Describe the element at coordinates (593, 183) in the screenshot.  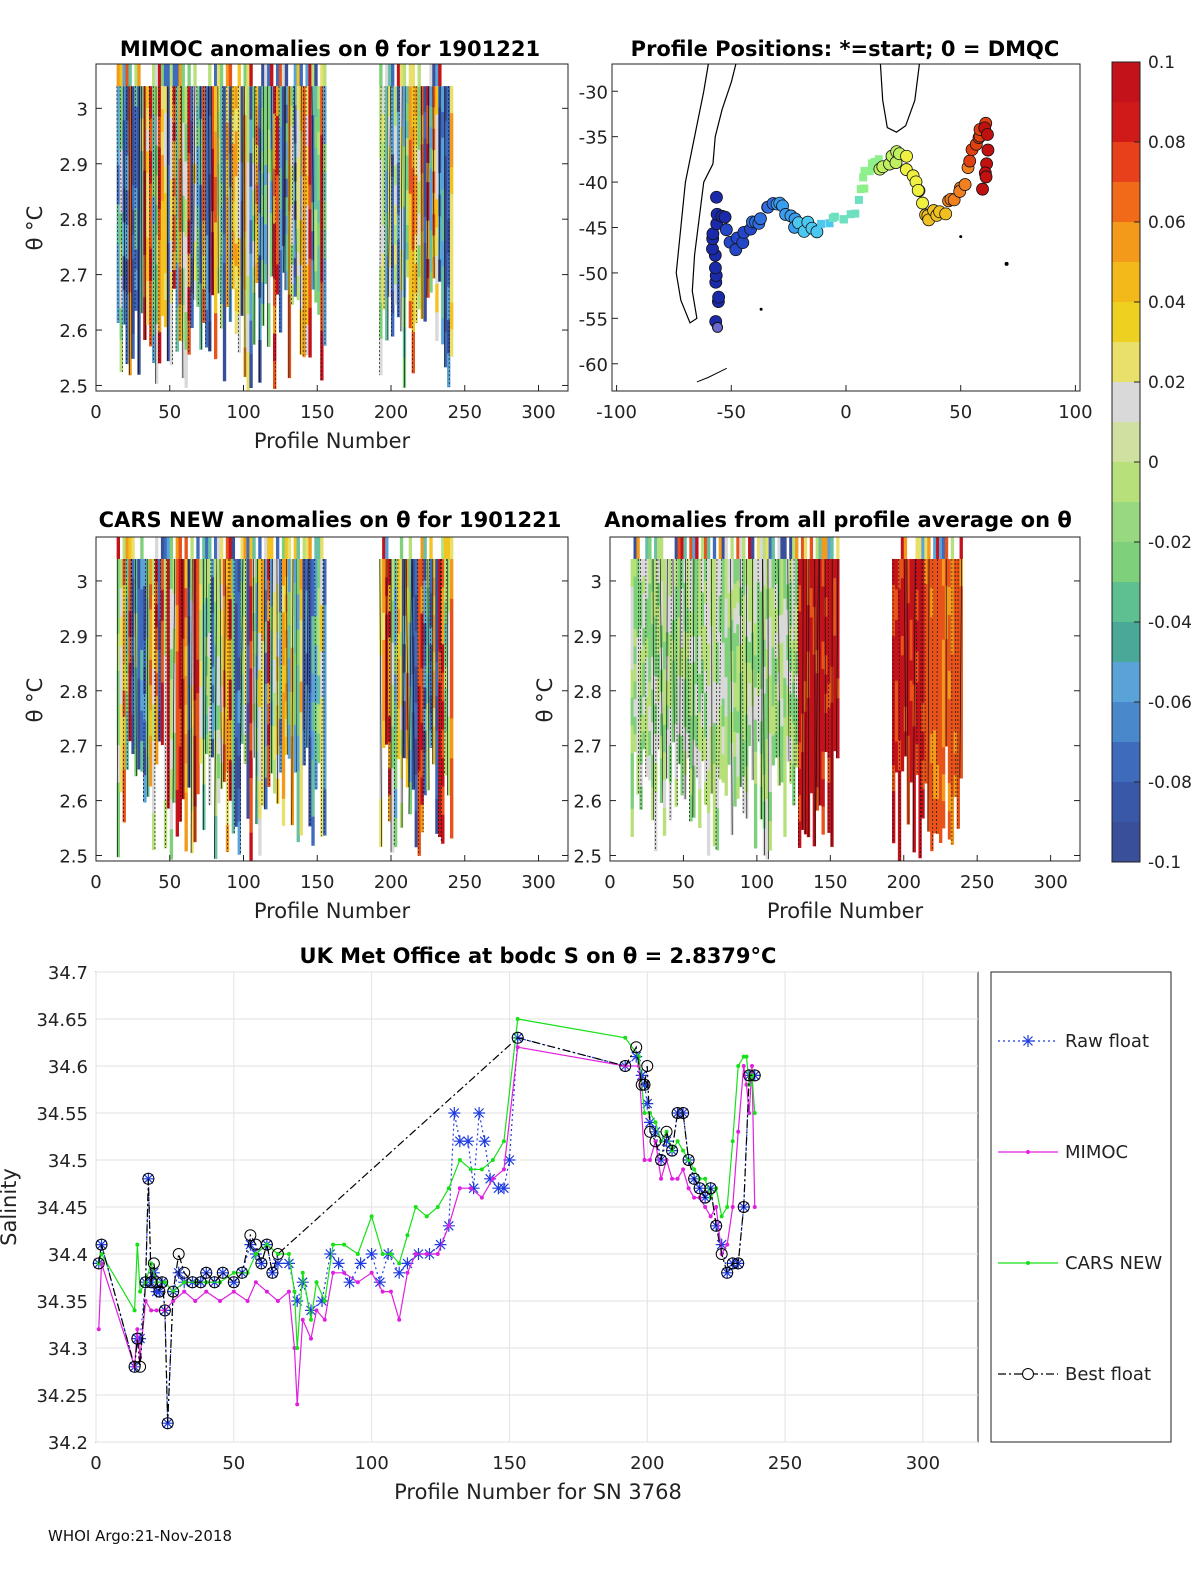
I see `y-tick-label: -40` at that location.